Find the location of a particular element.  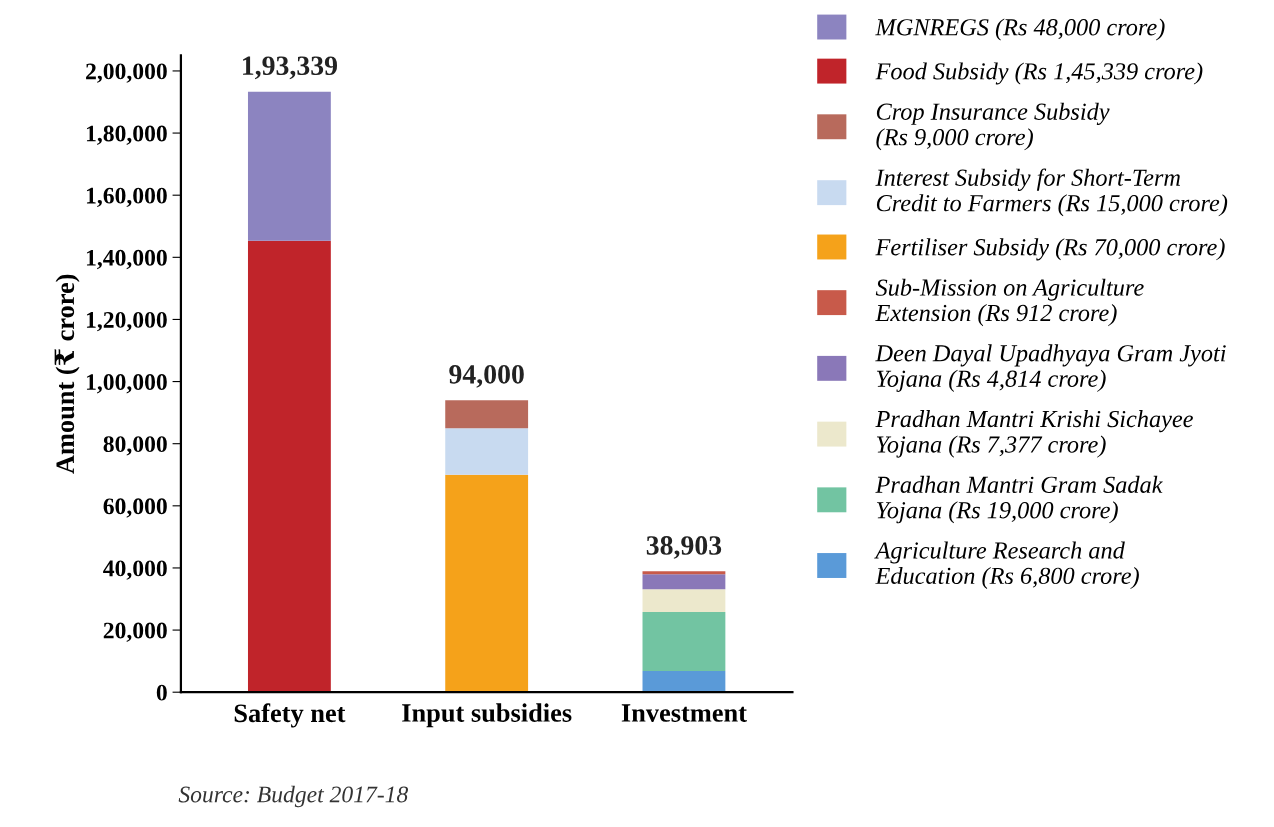

legend-label: Interest Subsidy for Short-Term Credit to Farmers (Rs 15,000 crore) is located at coordinates (1051, 192).